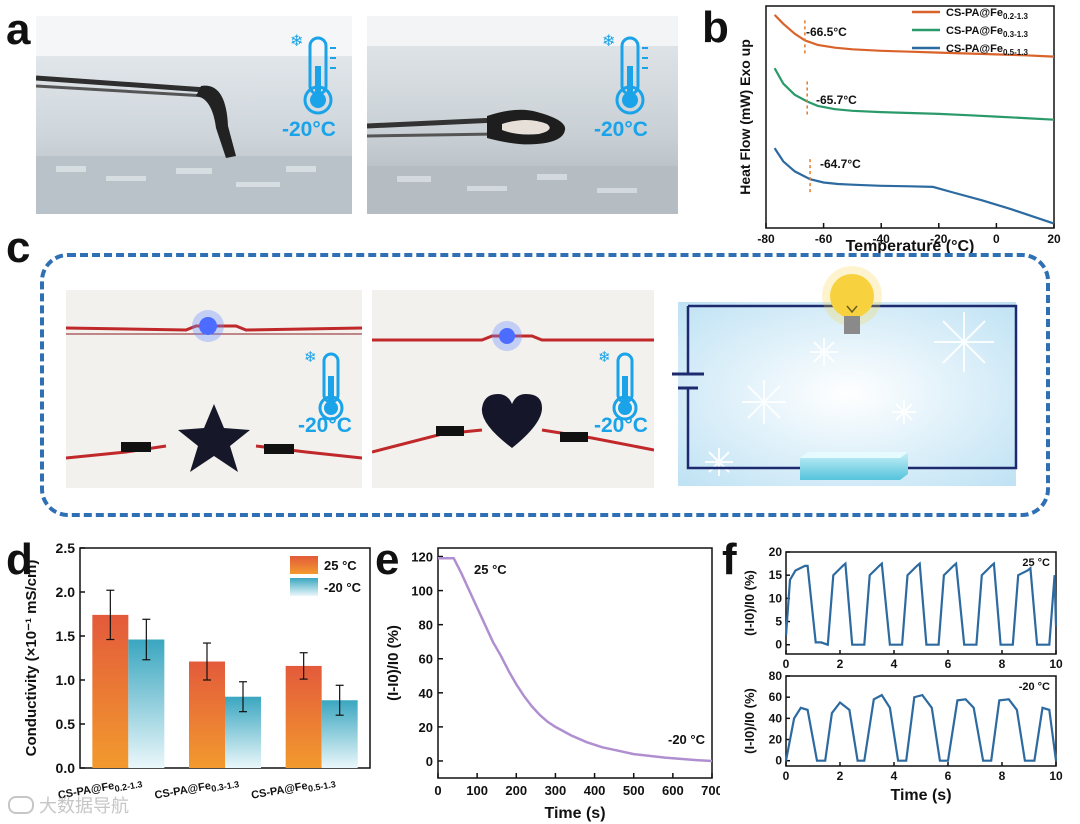  What do you see at coordinates (778, 622) in the screenshot?
I see `y-tick-label: 5` at bounding box center [778, 622].